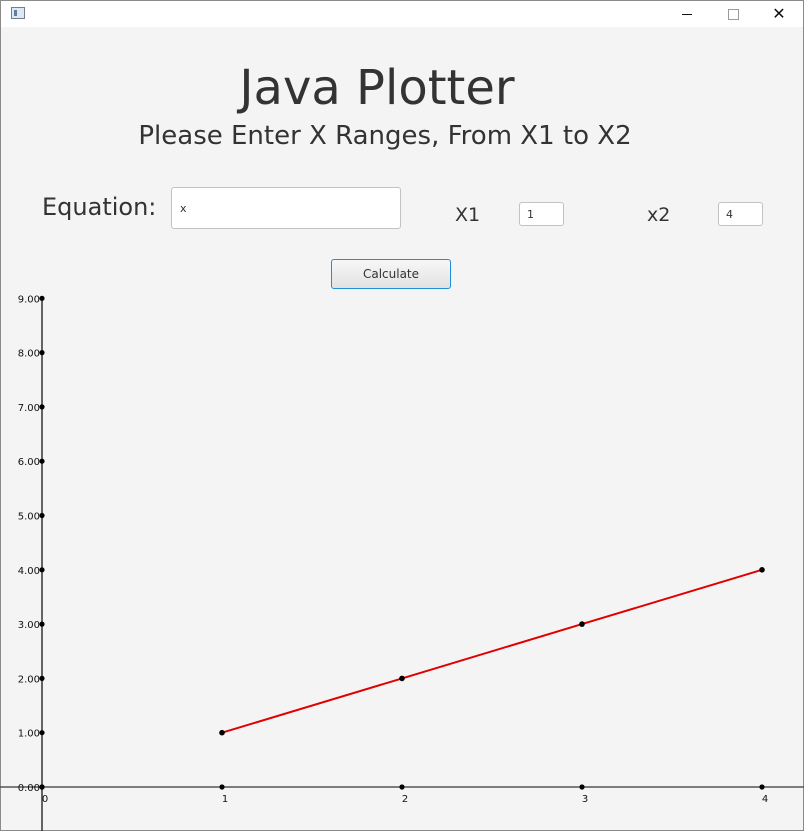 This screenshot has width=804, height=831. I want to click on maximize-icon, so click(733, 14).